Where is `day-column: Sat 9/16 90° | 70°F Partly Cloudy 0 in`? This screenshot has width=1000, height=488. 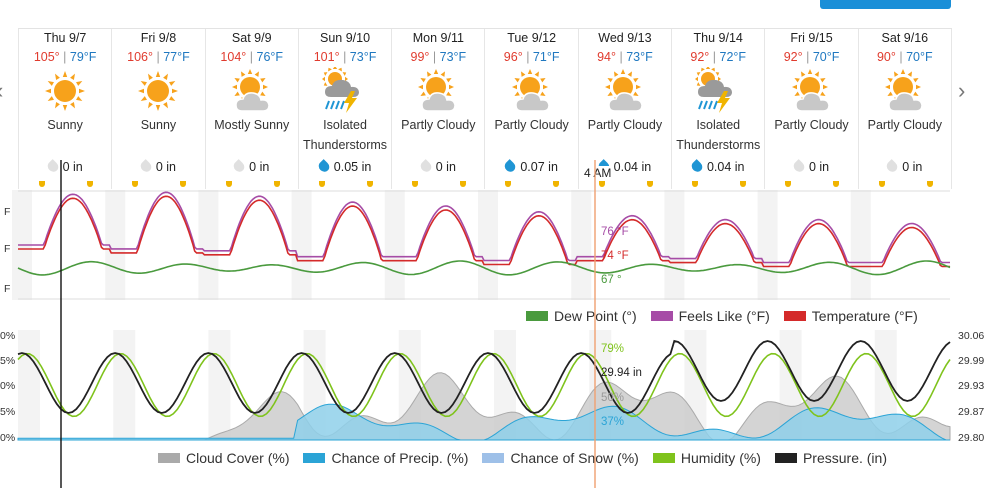 day-column: Sat 9/16 90° | 70°F Partly Cloudy 0 in is located at coordinates (904, 110).